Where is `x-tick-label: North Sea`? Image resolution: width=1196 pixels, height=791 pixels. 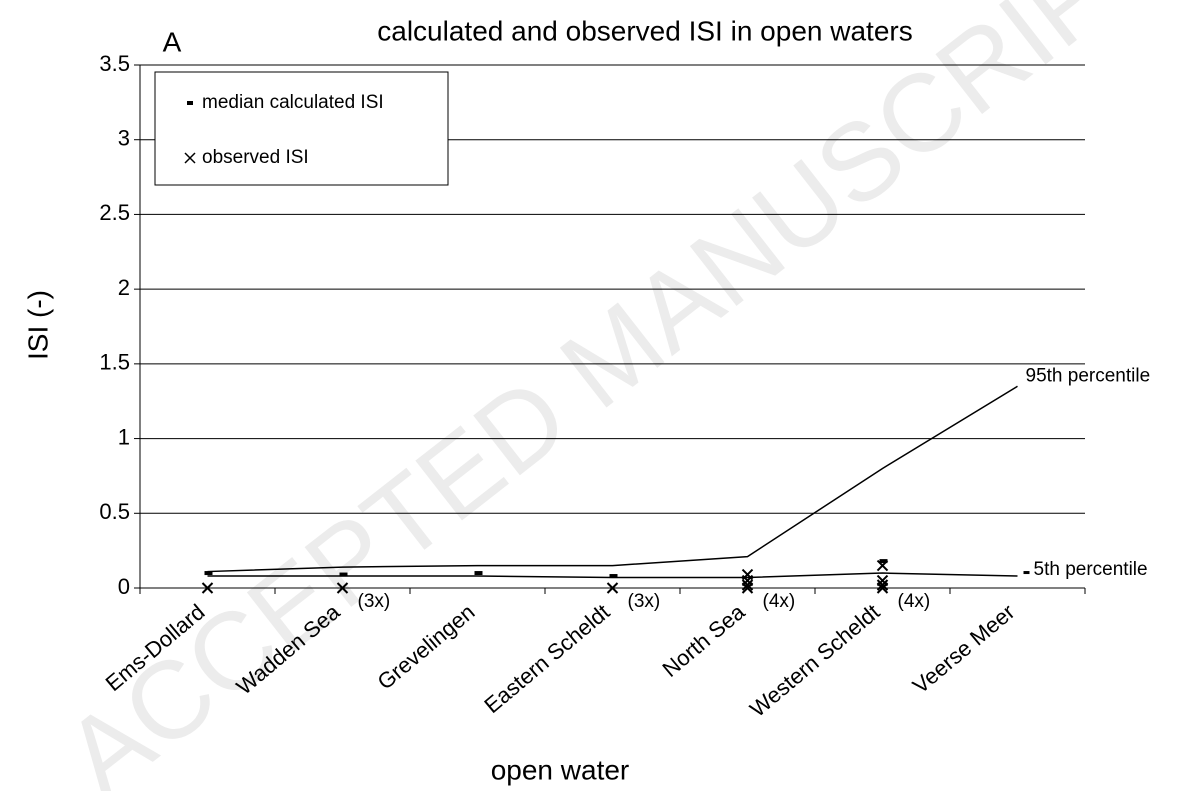 x-tick-label: North Sea is located at coordinates (703, 640).